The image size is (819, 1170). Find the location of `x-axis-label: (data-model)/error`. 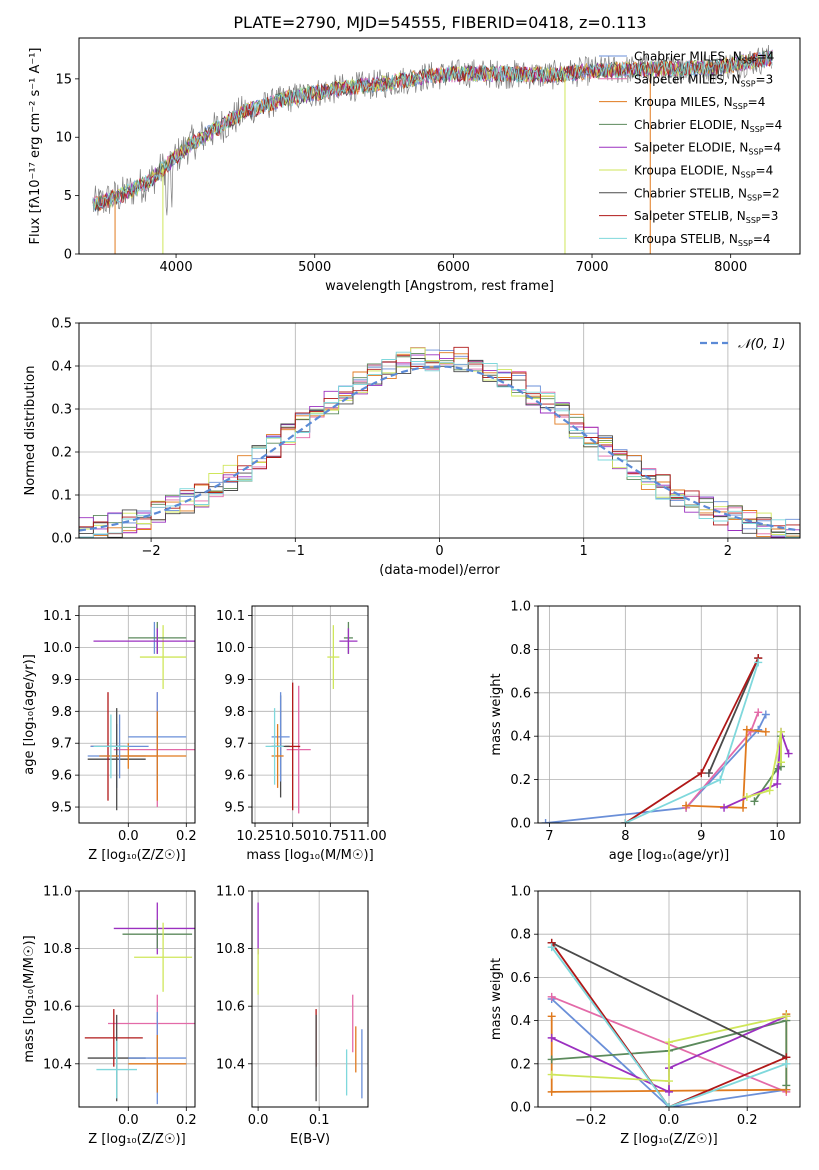

x-axis-label: (data-model)/error is located at coordinates (439, 570).